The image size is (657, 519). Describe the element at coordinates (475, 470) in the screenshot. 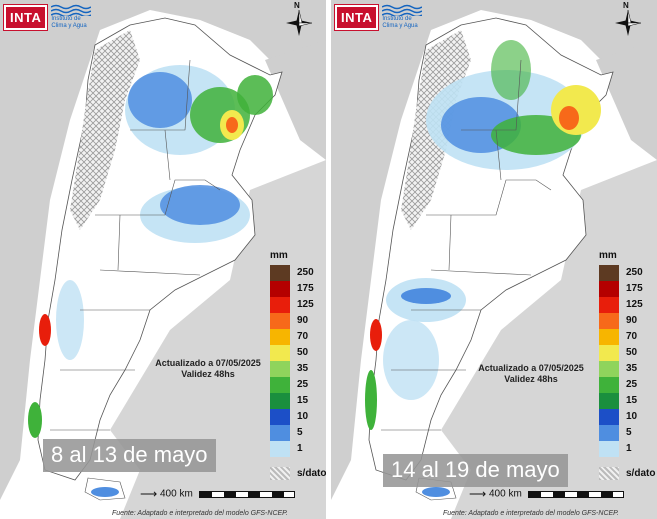

I see `date-range-label: 14 al 19 de mayo` at that location.